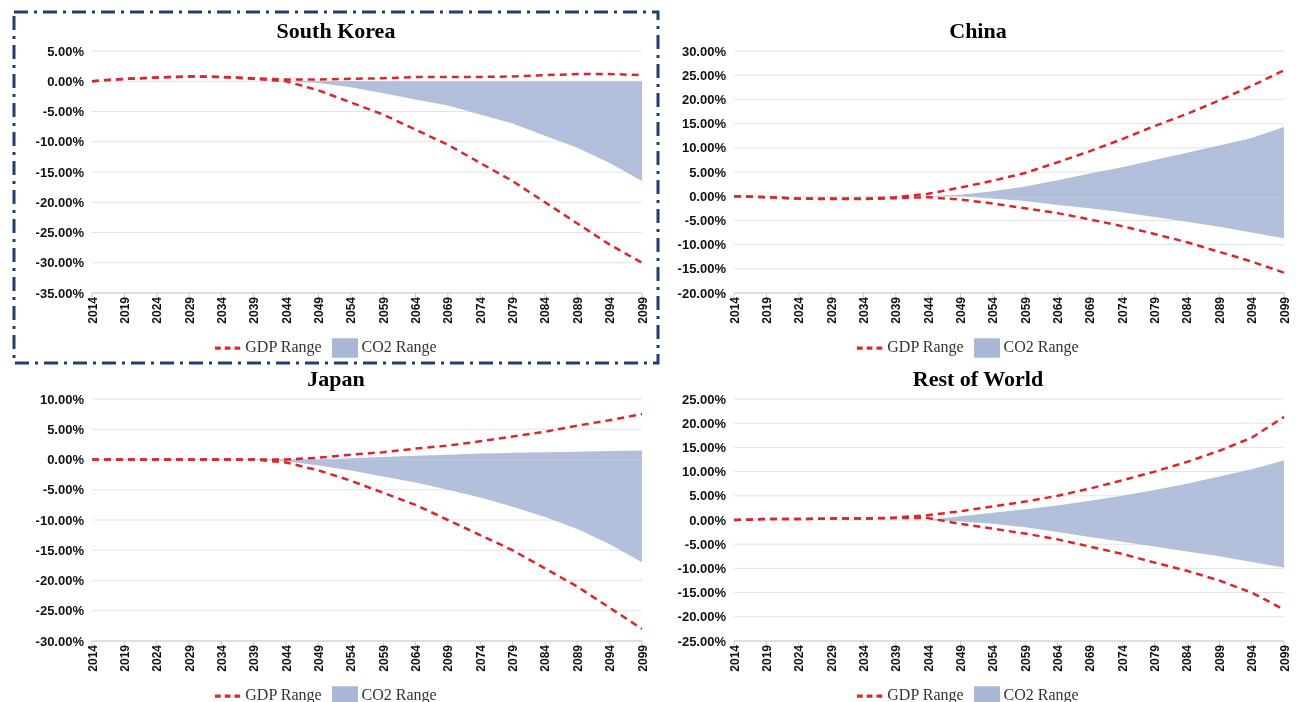 The height and width of the screenshot is (702, 1297). I want to click on chart-title: South Korea, so click(336, 30).